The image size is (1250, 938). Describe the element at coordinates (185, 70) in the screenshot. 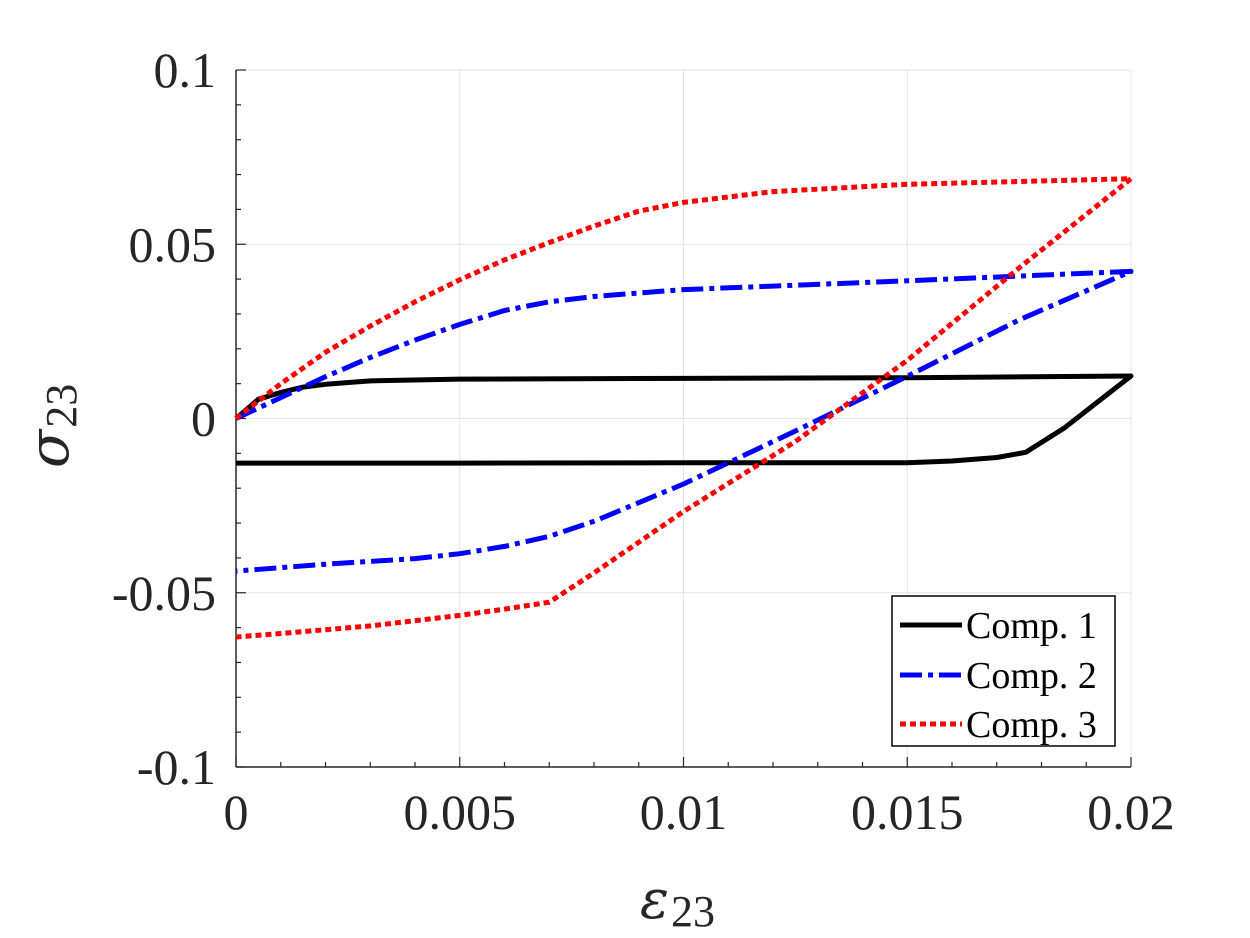

I see `y-tick-label: 0.1` at that location.